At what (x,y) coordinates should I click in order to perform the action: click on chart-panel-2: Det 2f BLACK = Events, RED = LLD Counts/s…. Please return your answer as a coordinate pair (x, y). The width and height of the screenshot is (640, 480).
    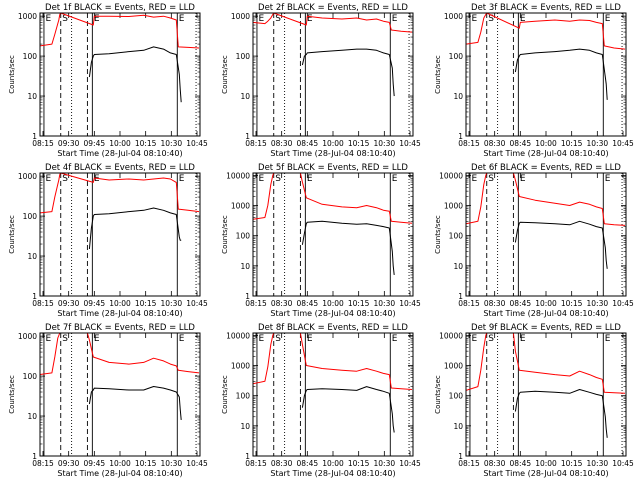
    Looking at the image, I should click on (321, 80).